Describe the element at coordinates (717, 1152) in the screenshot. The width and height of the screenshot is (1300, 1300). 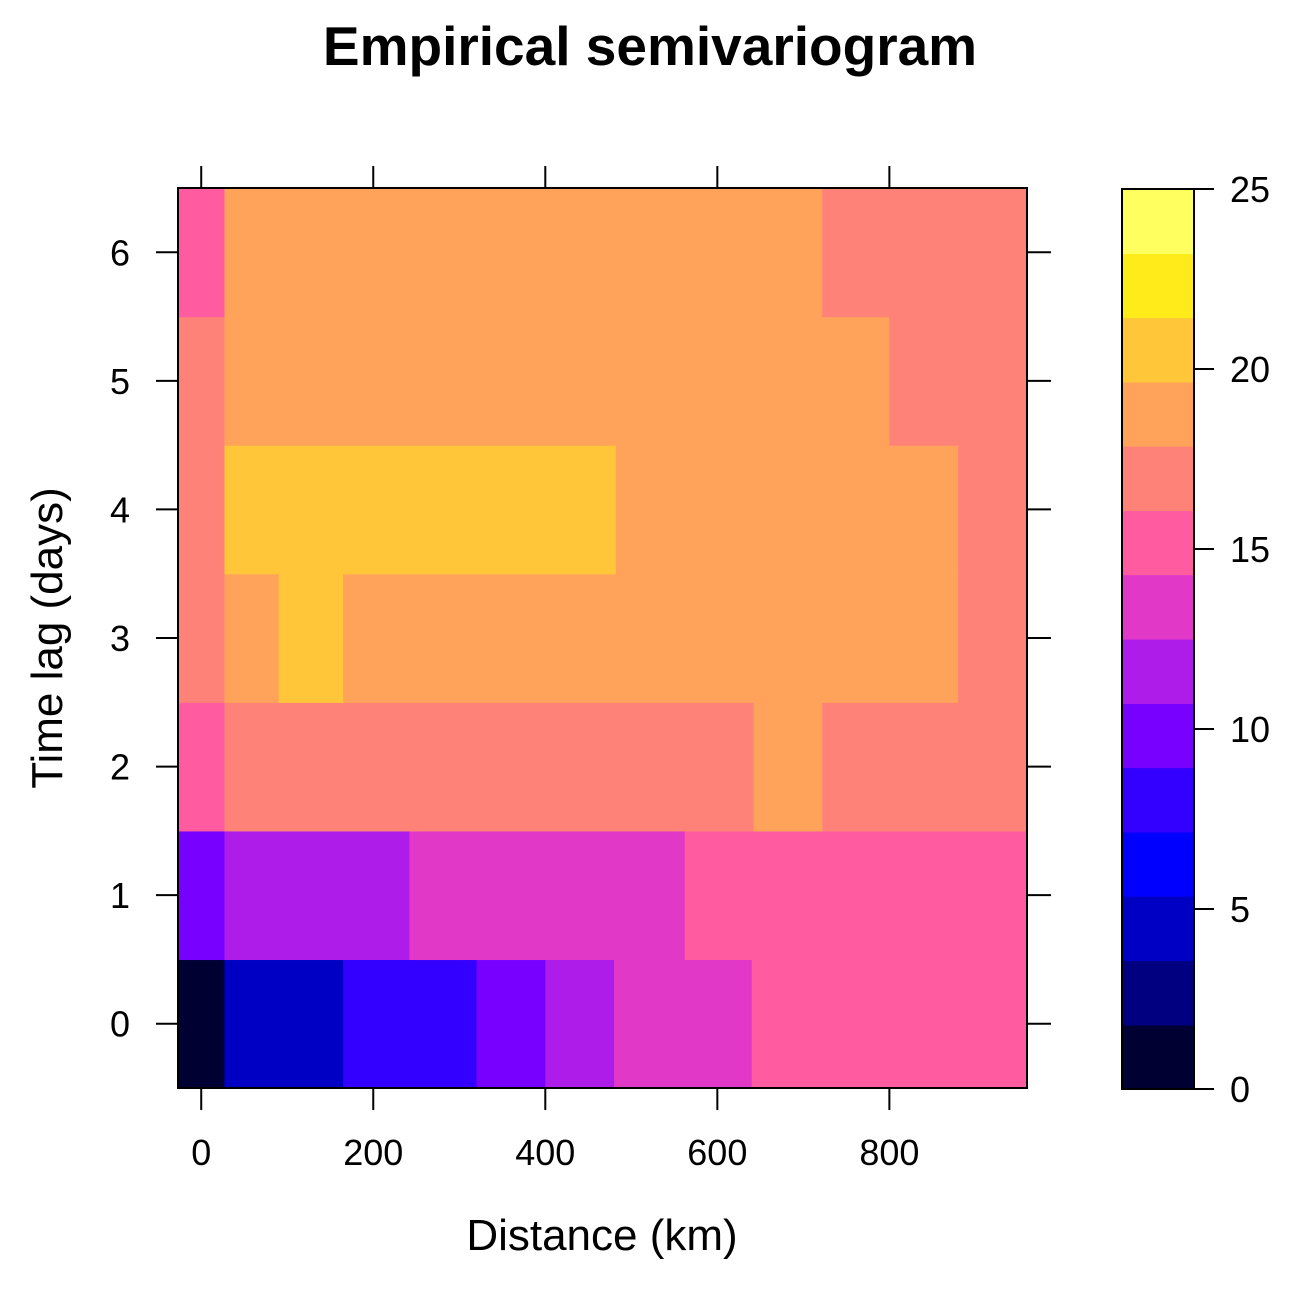
I see `x-tick-label: 600` at that location.